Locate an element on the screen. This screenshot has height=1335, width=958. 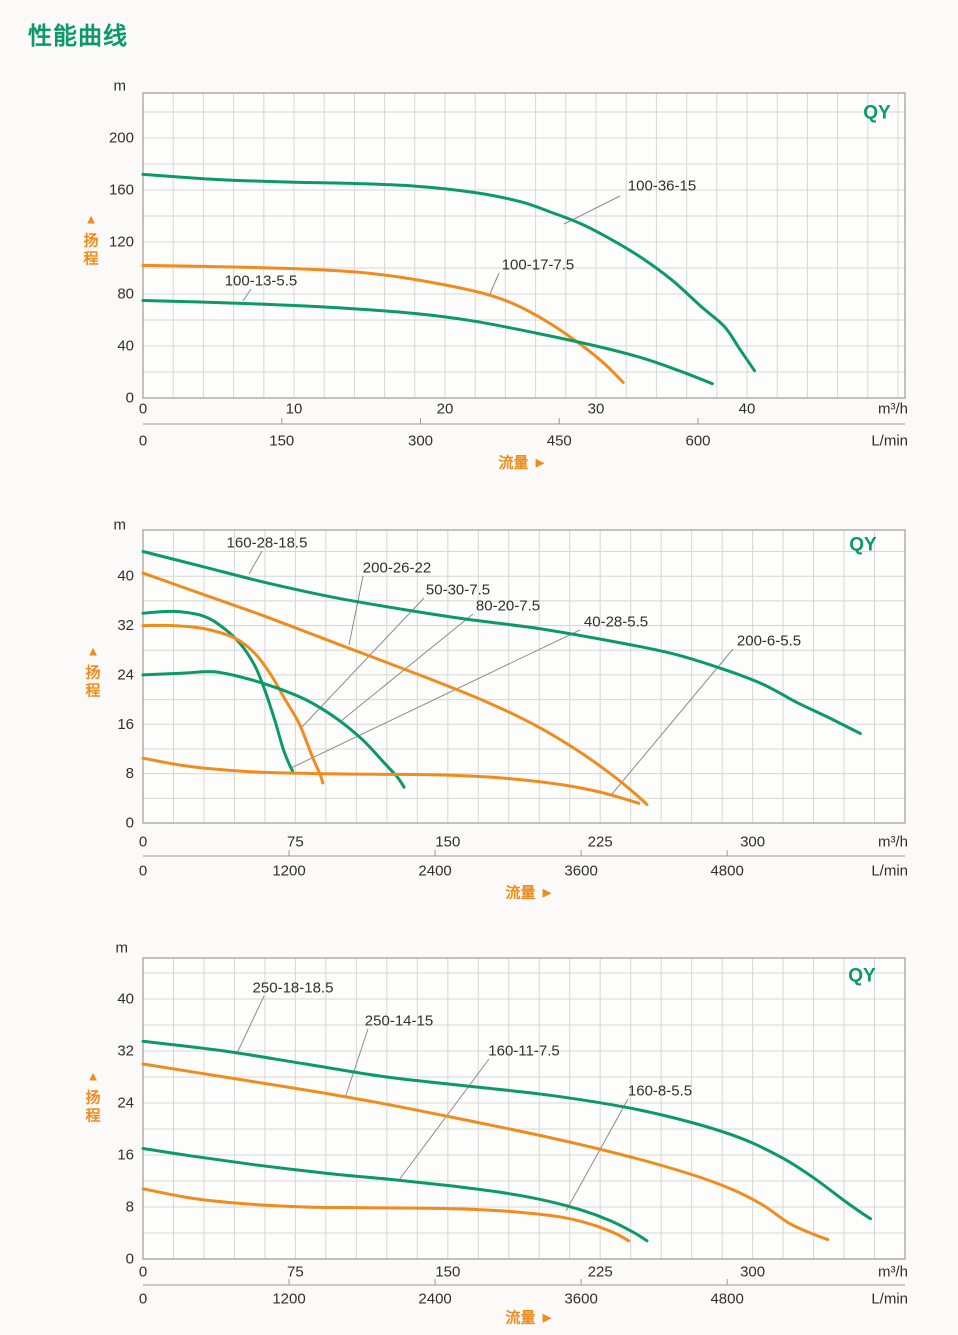
curve-200-6-5.5 is located at coordinates (391, 780).